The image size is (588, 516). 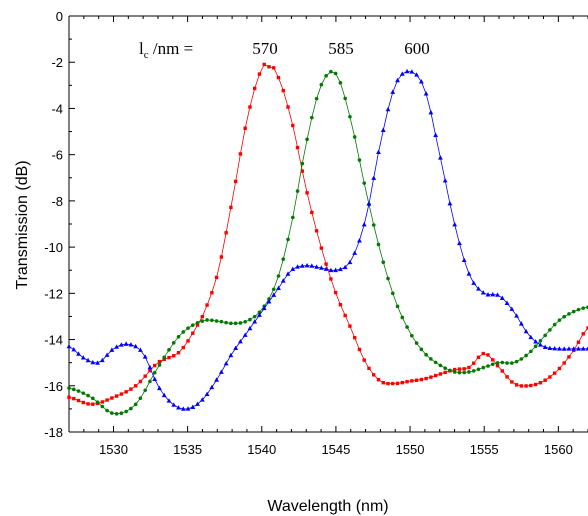 I want to click on y-tick-label: -12, so click(x=53, y=293).